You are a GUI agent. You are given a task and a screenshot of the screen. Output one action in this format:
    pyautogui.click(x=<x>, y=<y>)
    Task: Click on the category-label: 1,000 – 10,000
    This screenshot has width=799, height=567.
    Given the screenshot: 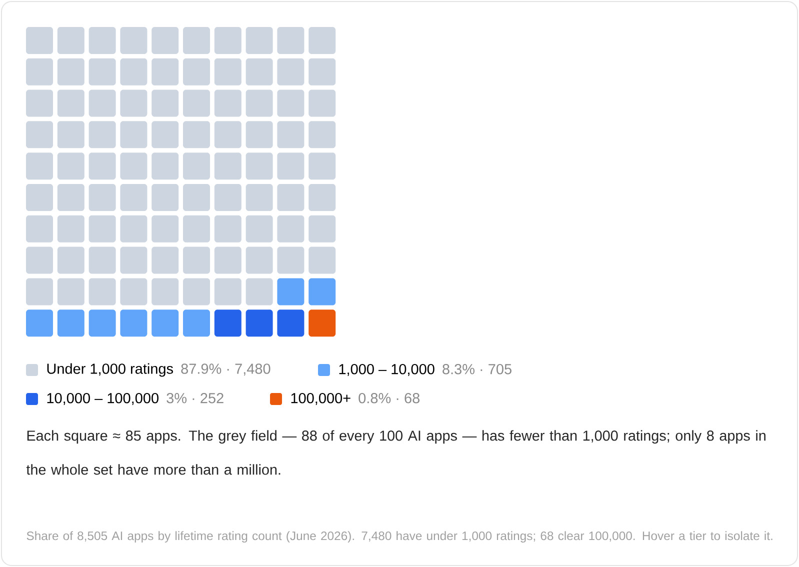 What is the action you would take?
    pyautogui.click(x=386, y=370)
    